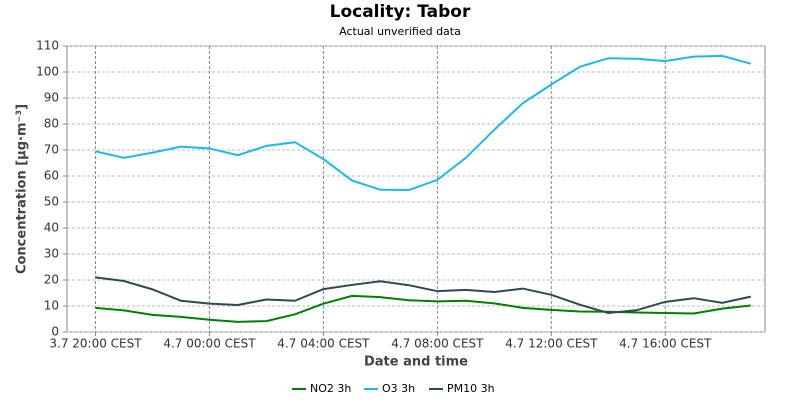 This screenshot has height=400, width=800. Describe the element at coordinates (323, 344) in the screenshot. I see `x-tick-label: 4.7 04:00 CEST` at that location.